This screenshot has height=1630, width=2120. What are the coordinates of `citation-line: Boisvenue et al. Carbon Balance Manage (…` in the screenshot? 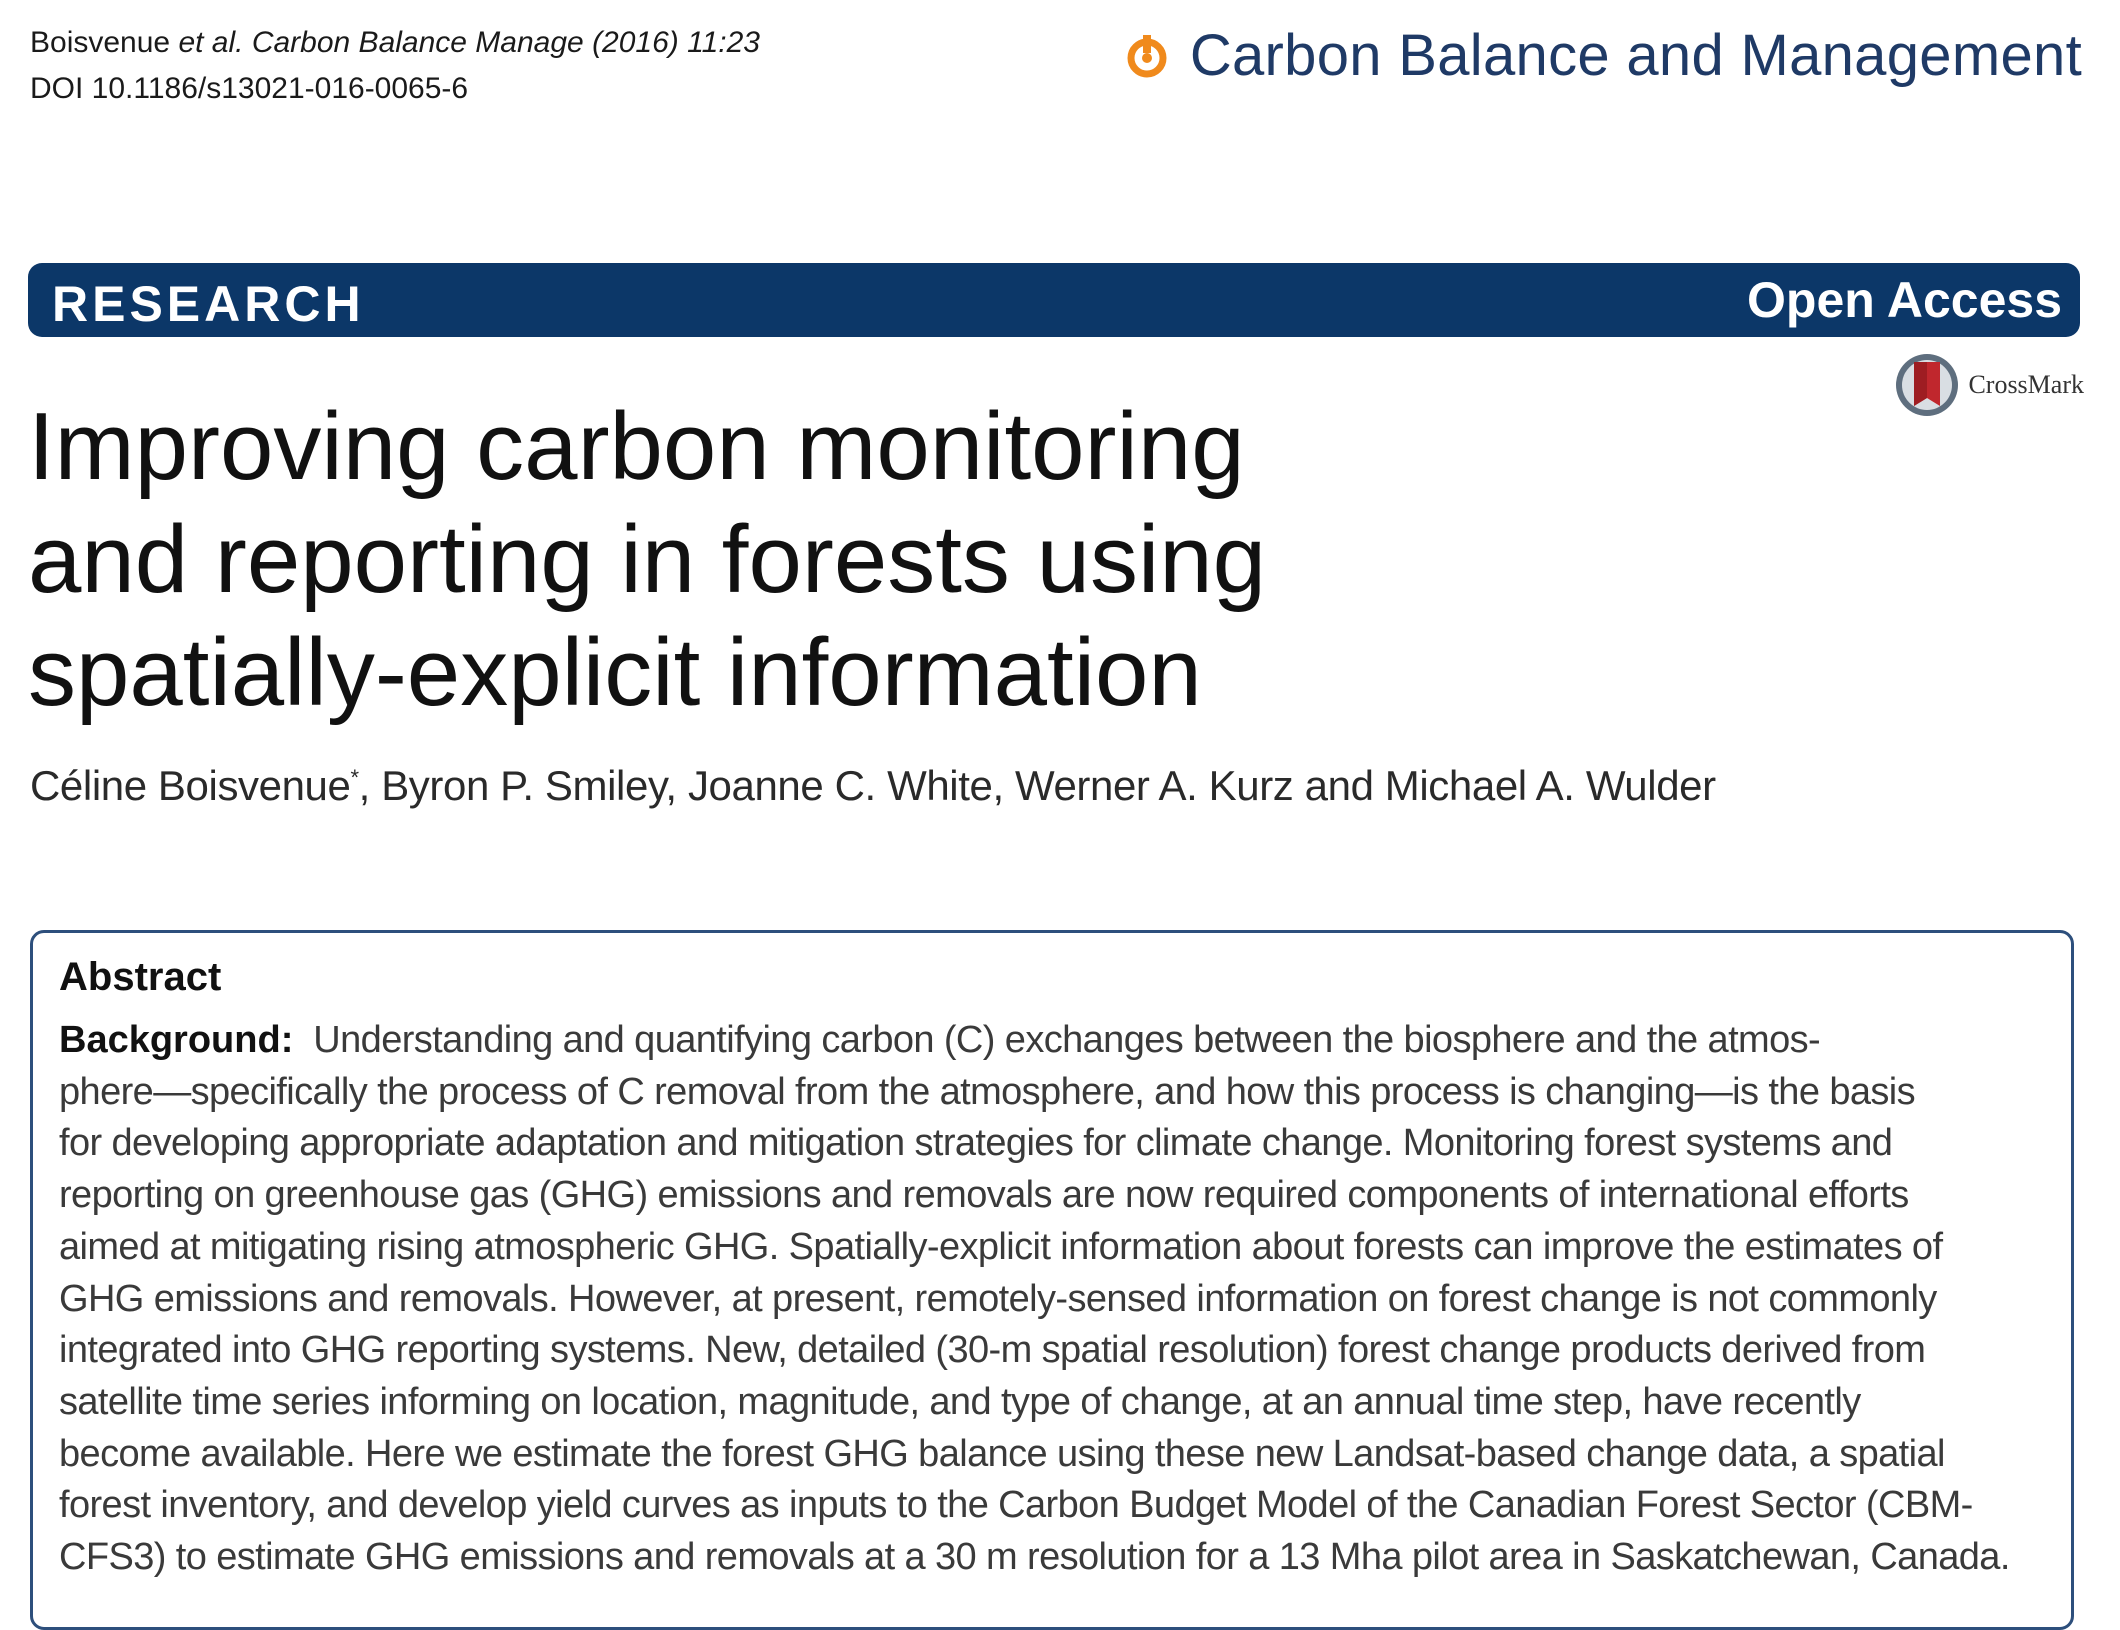 It's located at (395, 43).